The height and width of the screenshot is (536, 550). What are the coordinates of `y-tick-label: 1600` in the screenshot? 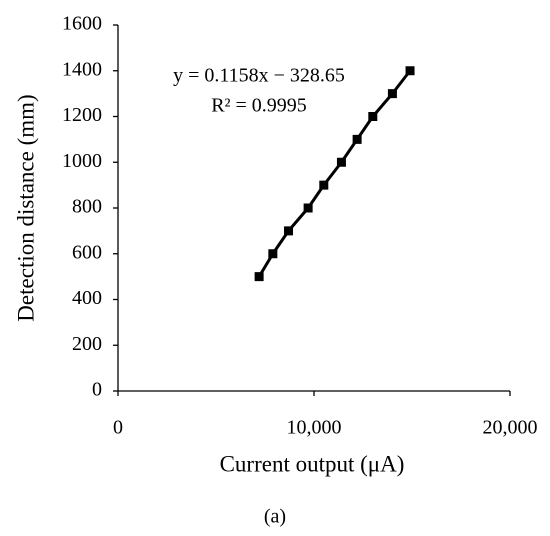 It's located at (82, 24).